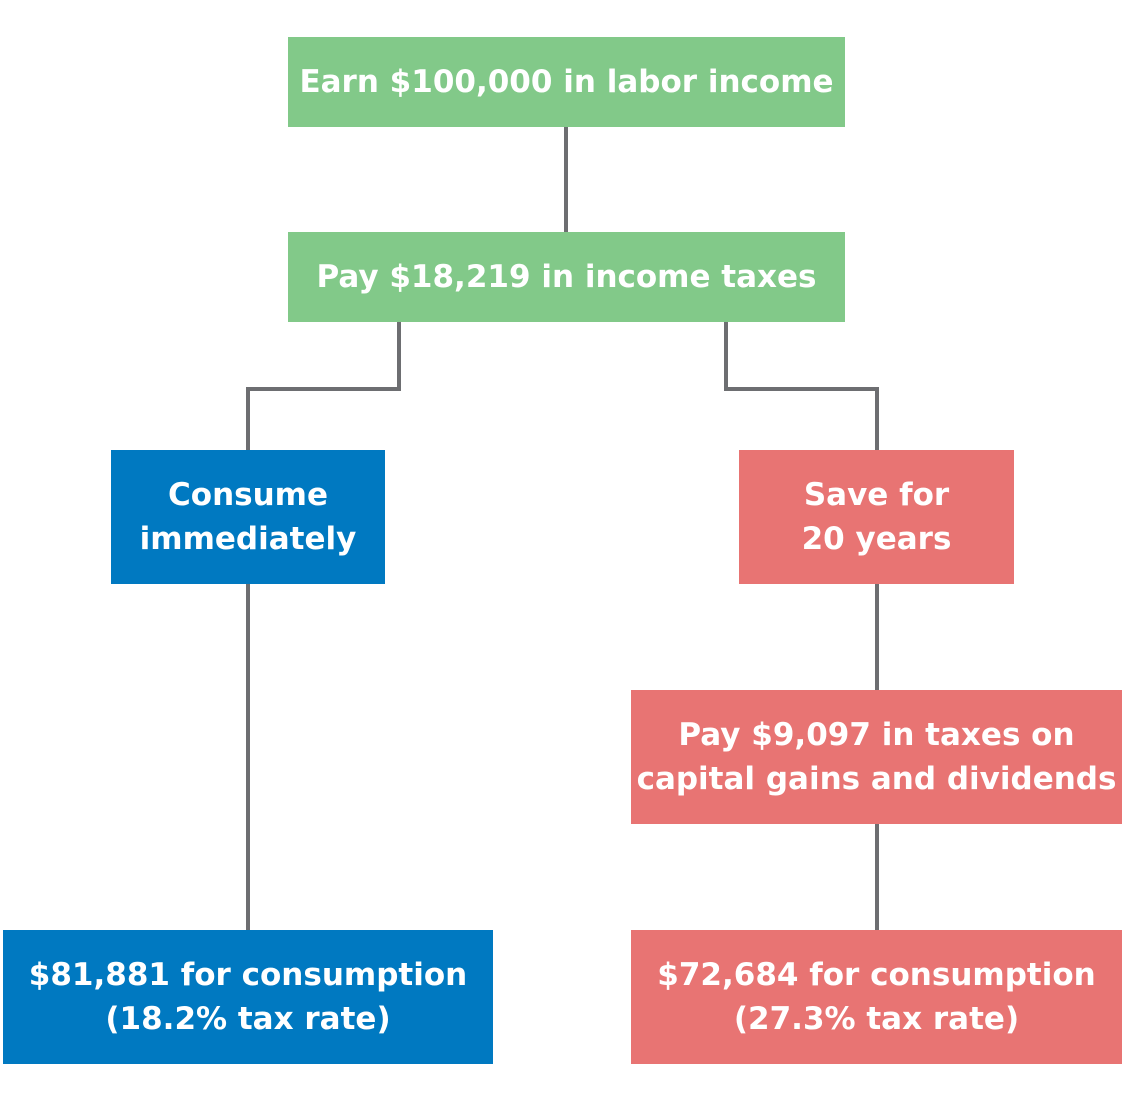 This screenshot has width=1125, height=1101. I want to click on node-paytax-line-1: Pay $18,219 in income taxes, so click(566, 277).